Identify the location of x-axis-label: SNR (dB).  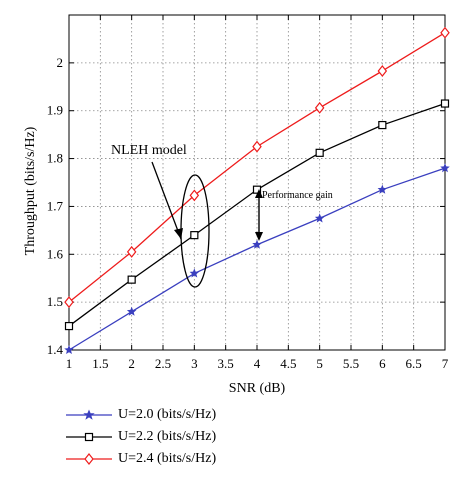
(257, 388).